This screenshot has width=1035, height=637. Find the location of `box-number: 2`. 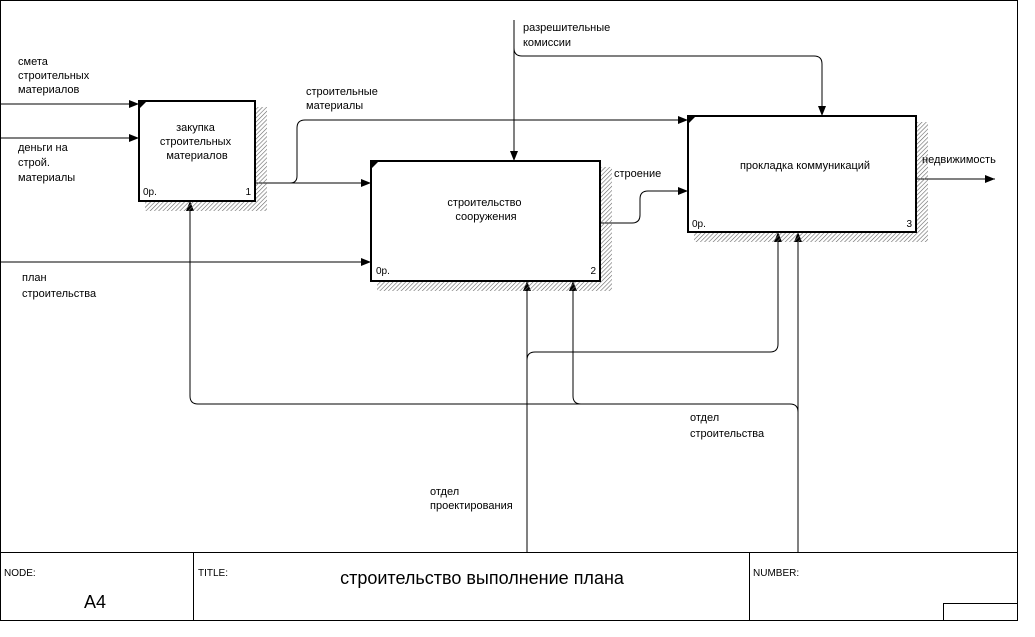

box-number: 2 is located at coordinates (593, 271).